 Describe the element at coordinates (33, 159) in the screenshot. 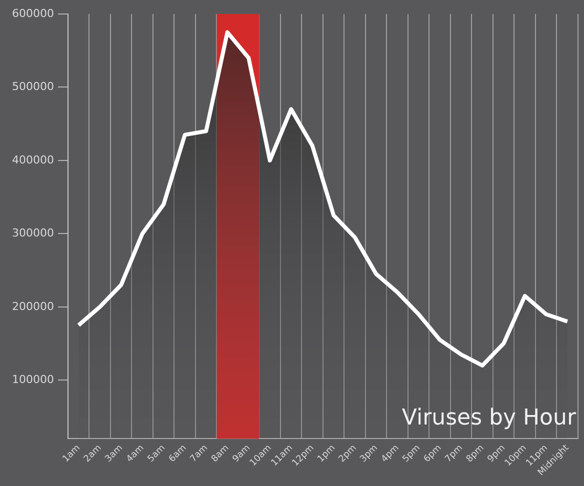

I see `y-tick-label: 400000` at that location.